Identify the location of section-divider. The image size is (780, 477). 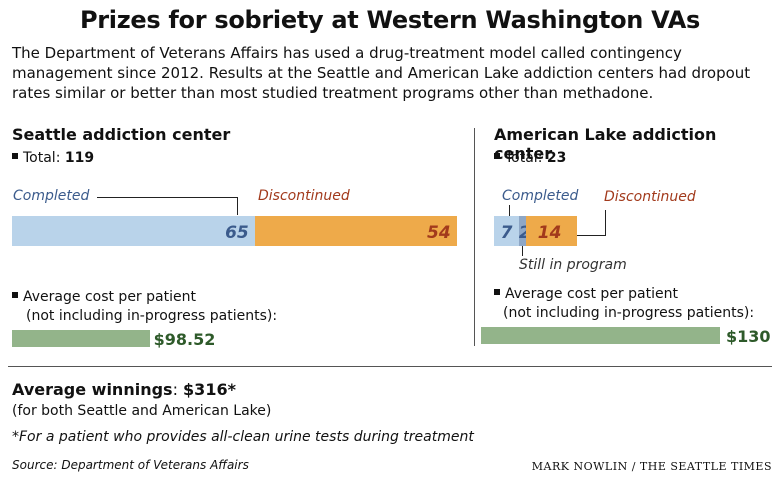
(474, 237).